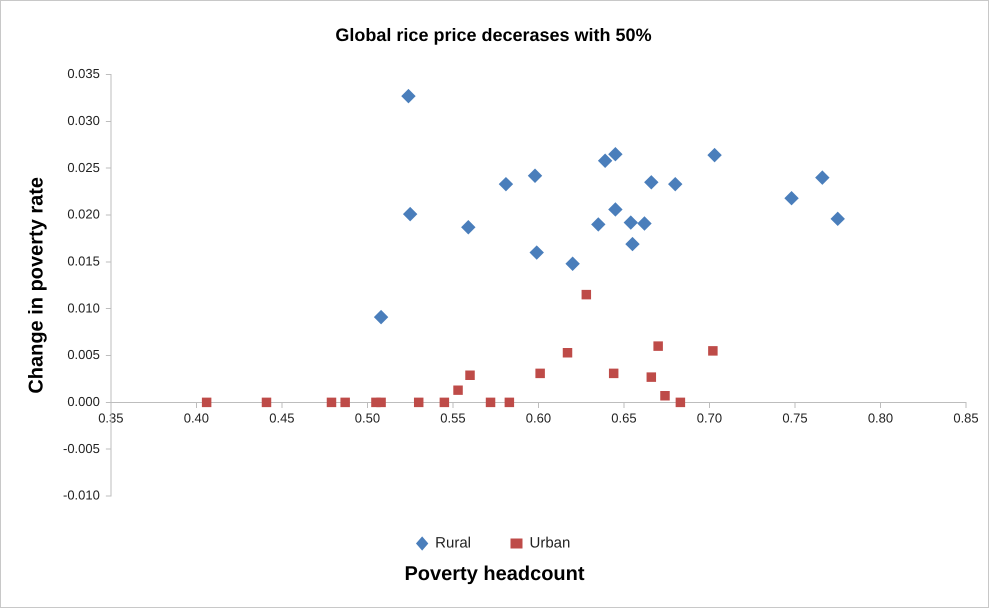 Image resolution: width=989 pixels, height=608 pixels. Describe the element at coordinates (83, 120) in the screenshot. I see `y-tick-label: 0.030` at that location.